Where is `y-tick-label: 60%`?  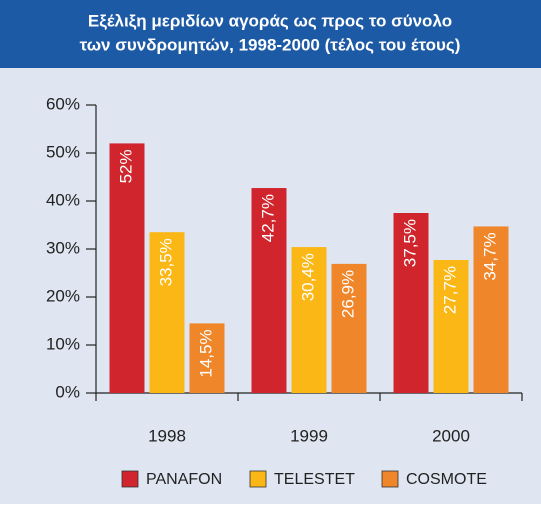
y-tick-label: 60% is located at coordinates (63, 103).